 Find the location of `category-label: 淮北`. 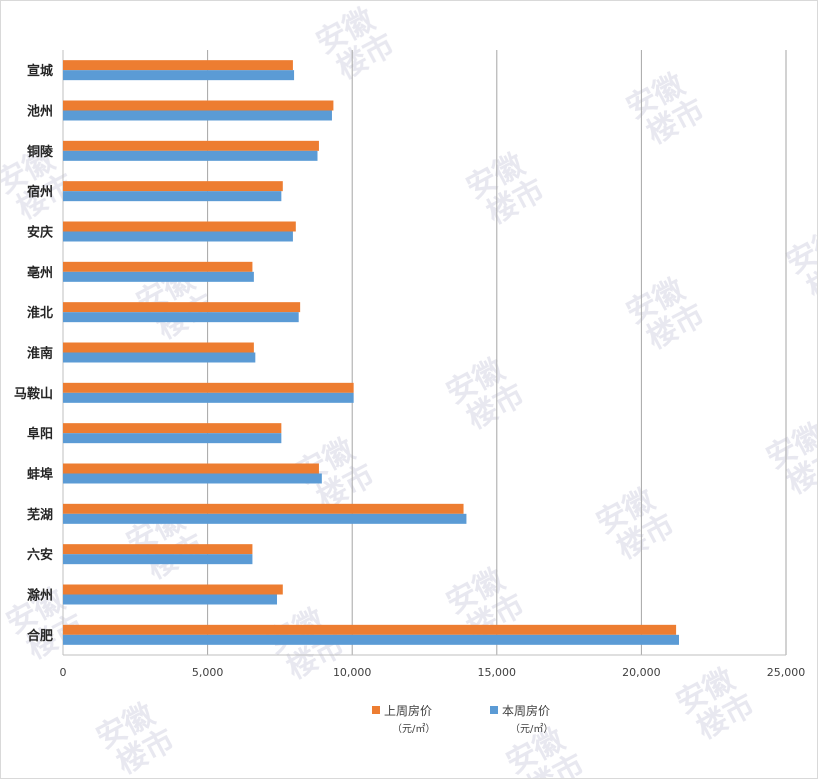

category-label: 淮北 is located at coordinates (39, 313).